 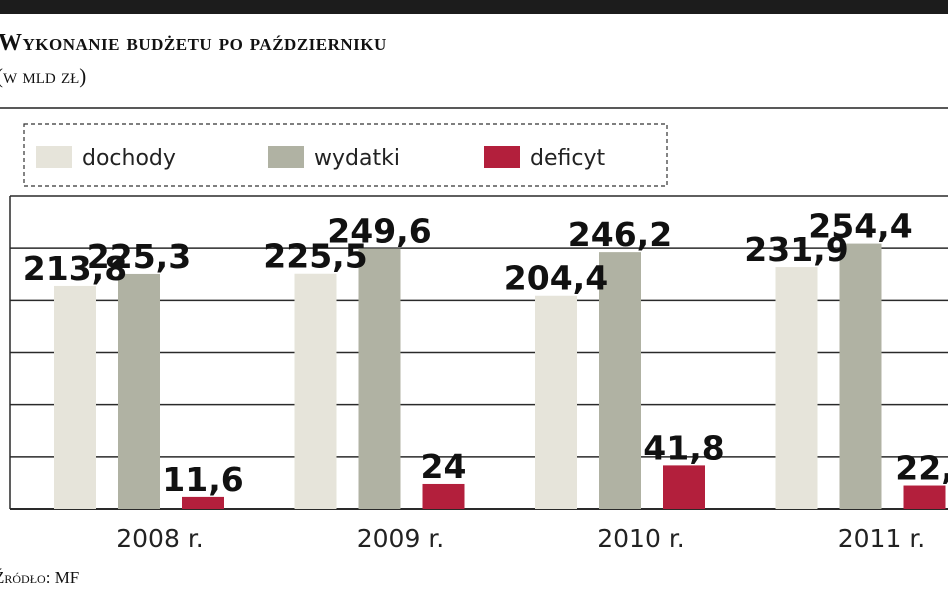 I want to click on source-note: Źródło: MF, so click(x=40, y=577).